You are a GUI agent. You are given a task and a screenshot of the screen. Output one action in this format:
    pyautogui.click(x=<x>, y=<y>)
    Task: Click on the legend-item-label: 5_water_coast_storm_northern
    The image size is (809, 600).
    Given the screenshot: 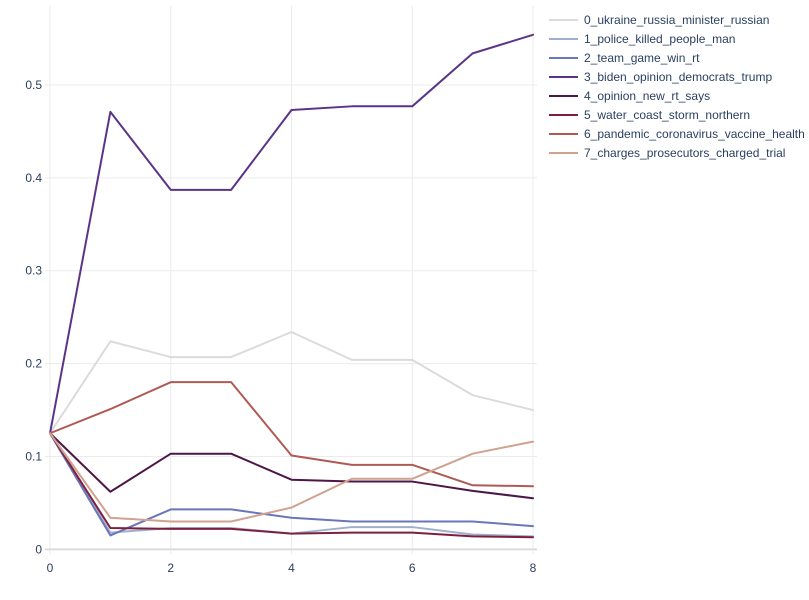 What is the action you would take?
    pyautogui.click(x=667, y=115)
    